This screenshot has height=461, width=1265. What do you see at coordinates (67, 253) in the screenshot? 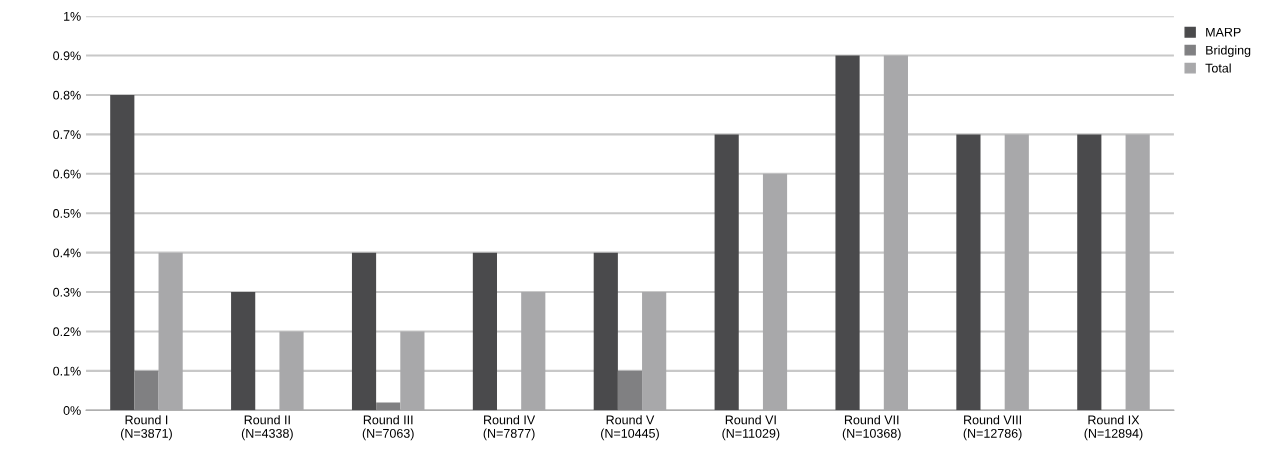
I see `y-tick-label: 0.4%` at bounding box center [67, 253].